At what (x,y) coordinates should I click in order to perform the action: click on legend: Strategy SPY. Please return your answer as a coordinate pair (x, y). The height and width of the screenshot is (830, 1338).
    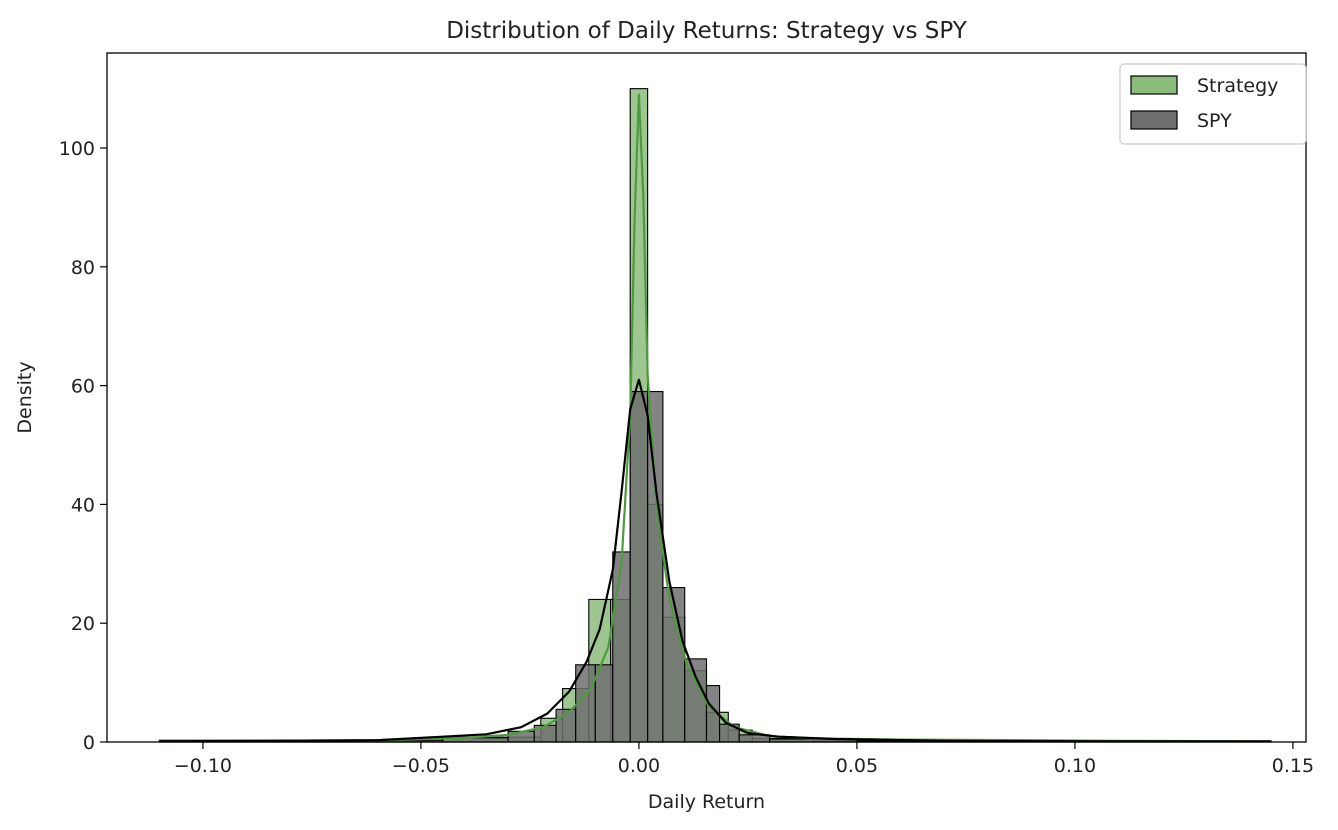
    Looking at the image, I should click on (1213, 104).